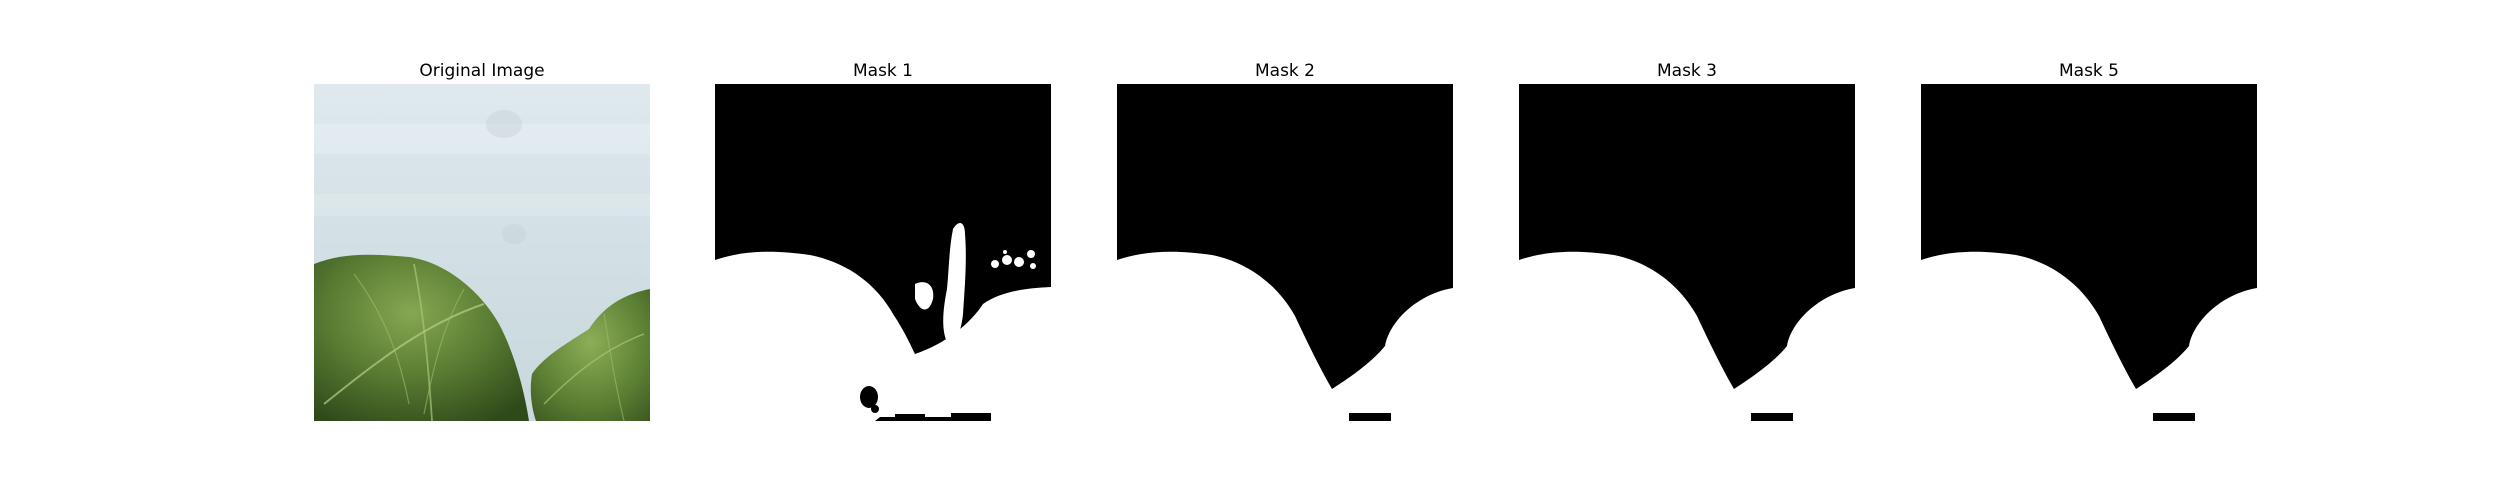 Image resolution: width=2500 pixels, height=500 pixels. I want to click on panel-mask-2: Mask 2, so click(1285, 250).